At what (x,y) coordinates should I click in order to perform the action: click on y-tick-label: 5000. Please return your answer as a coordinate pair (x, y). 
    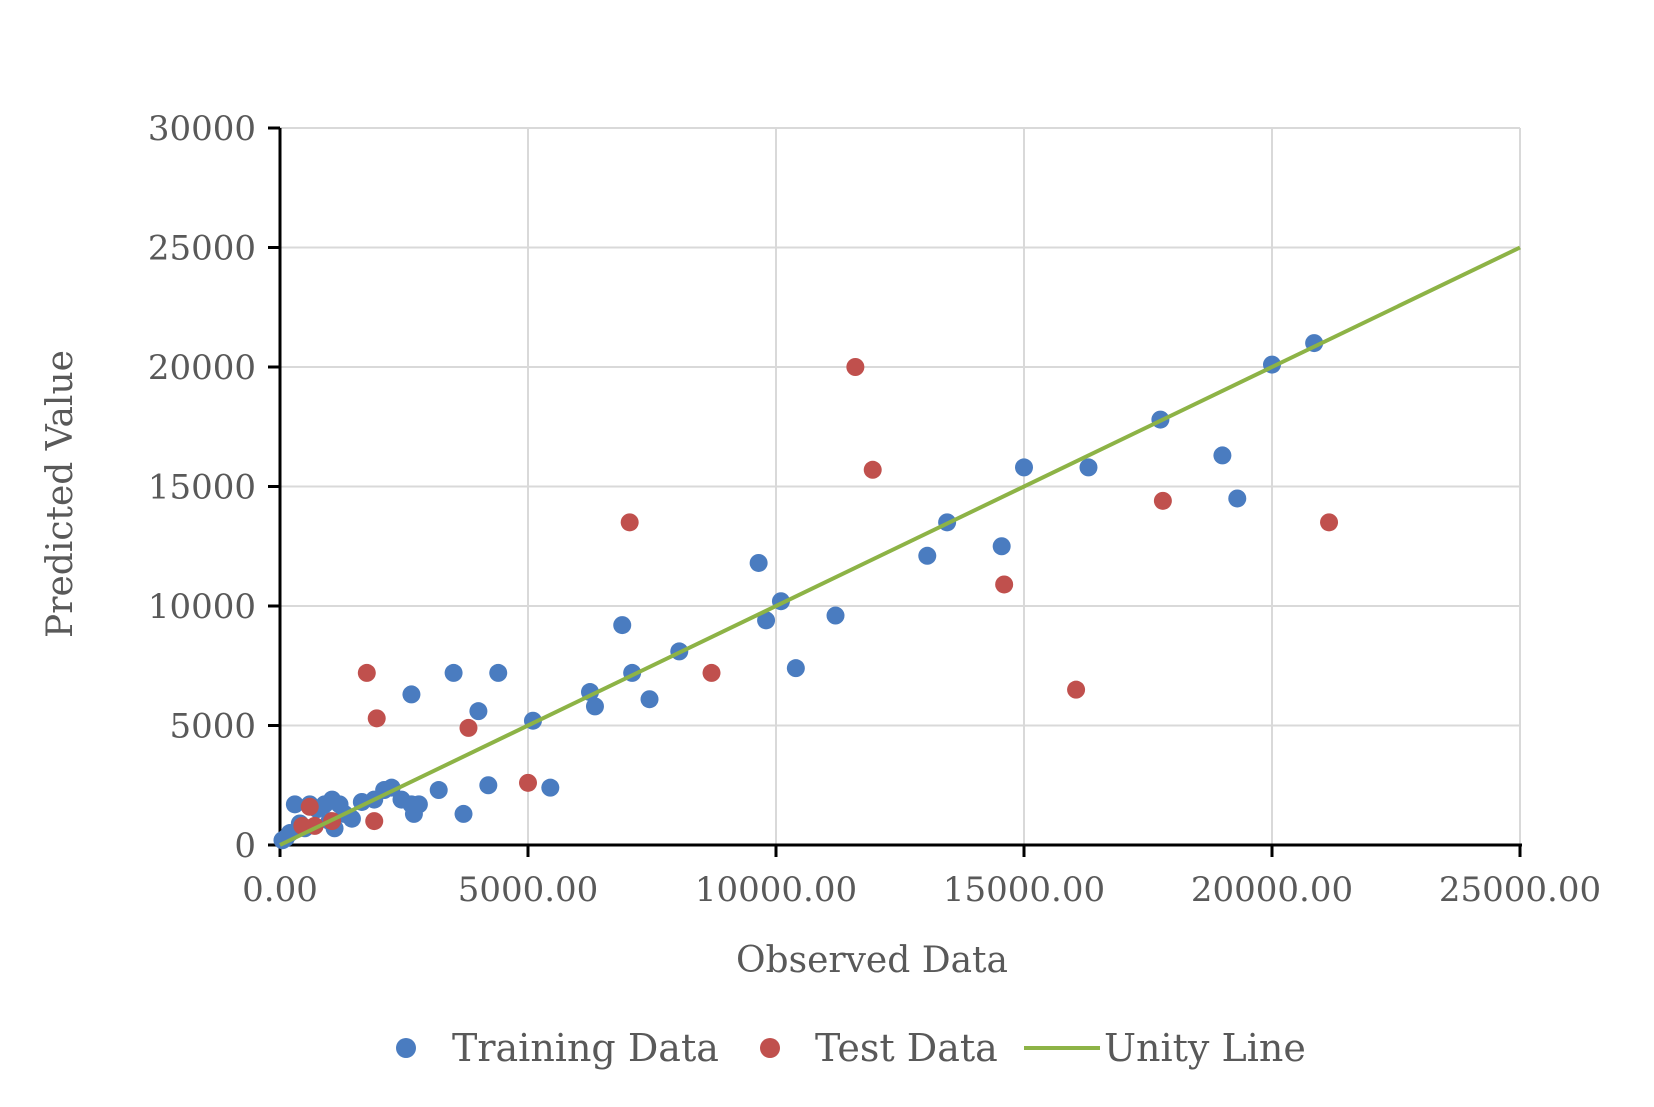
    Looking at the image, I should click on (212, 727).